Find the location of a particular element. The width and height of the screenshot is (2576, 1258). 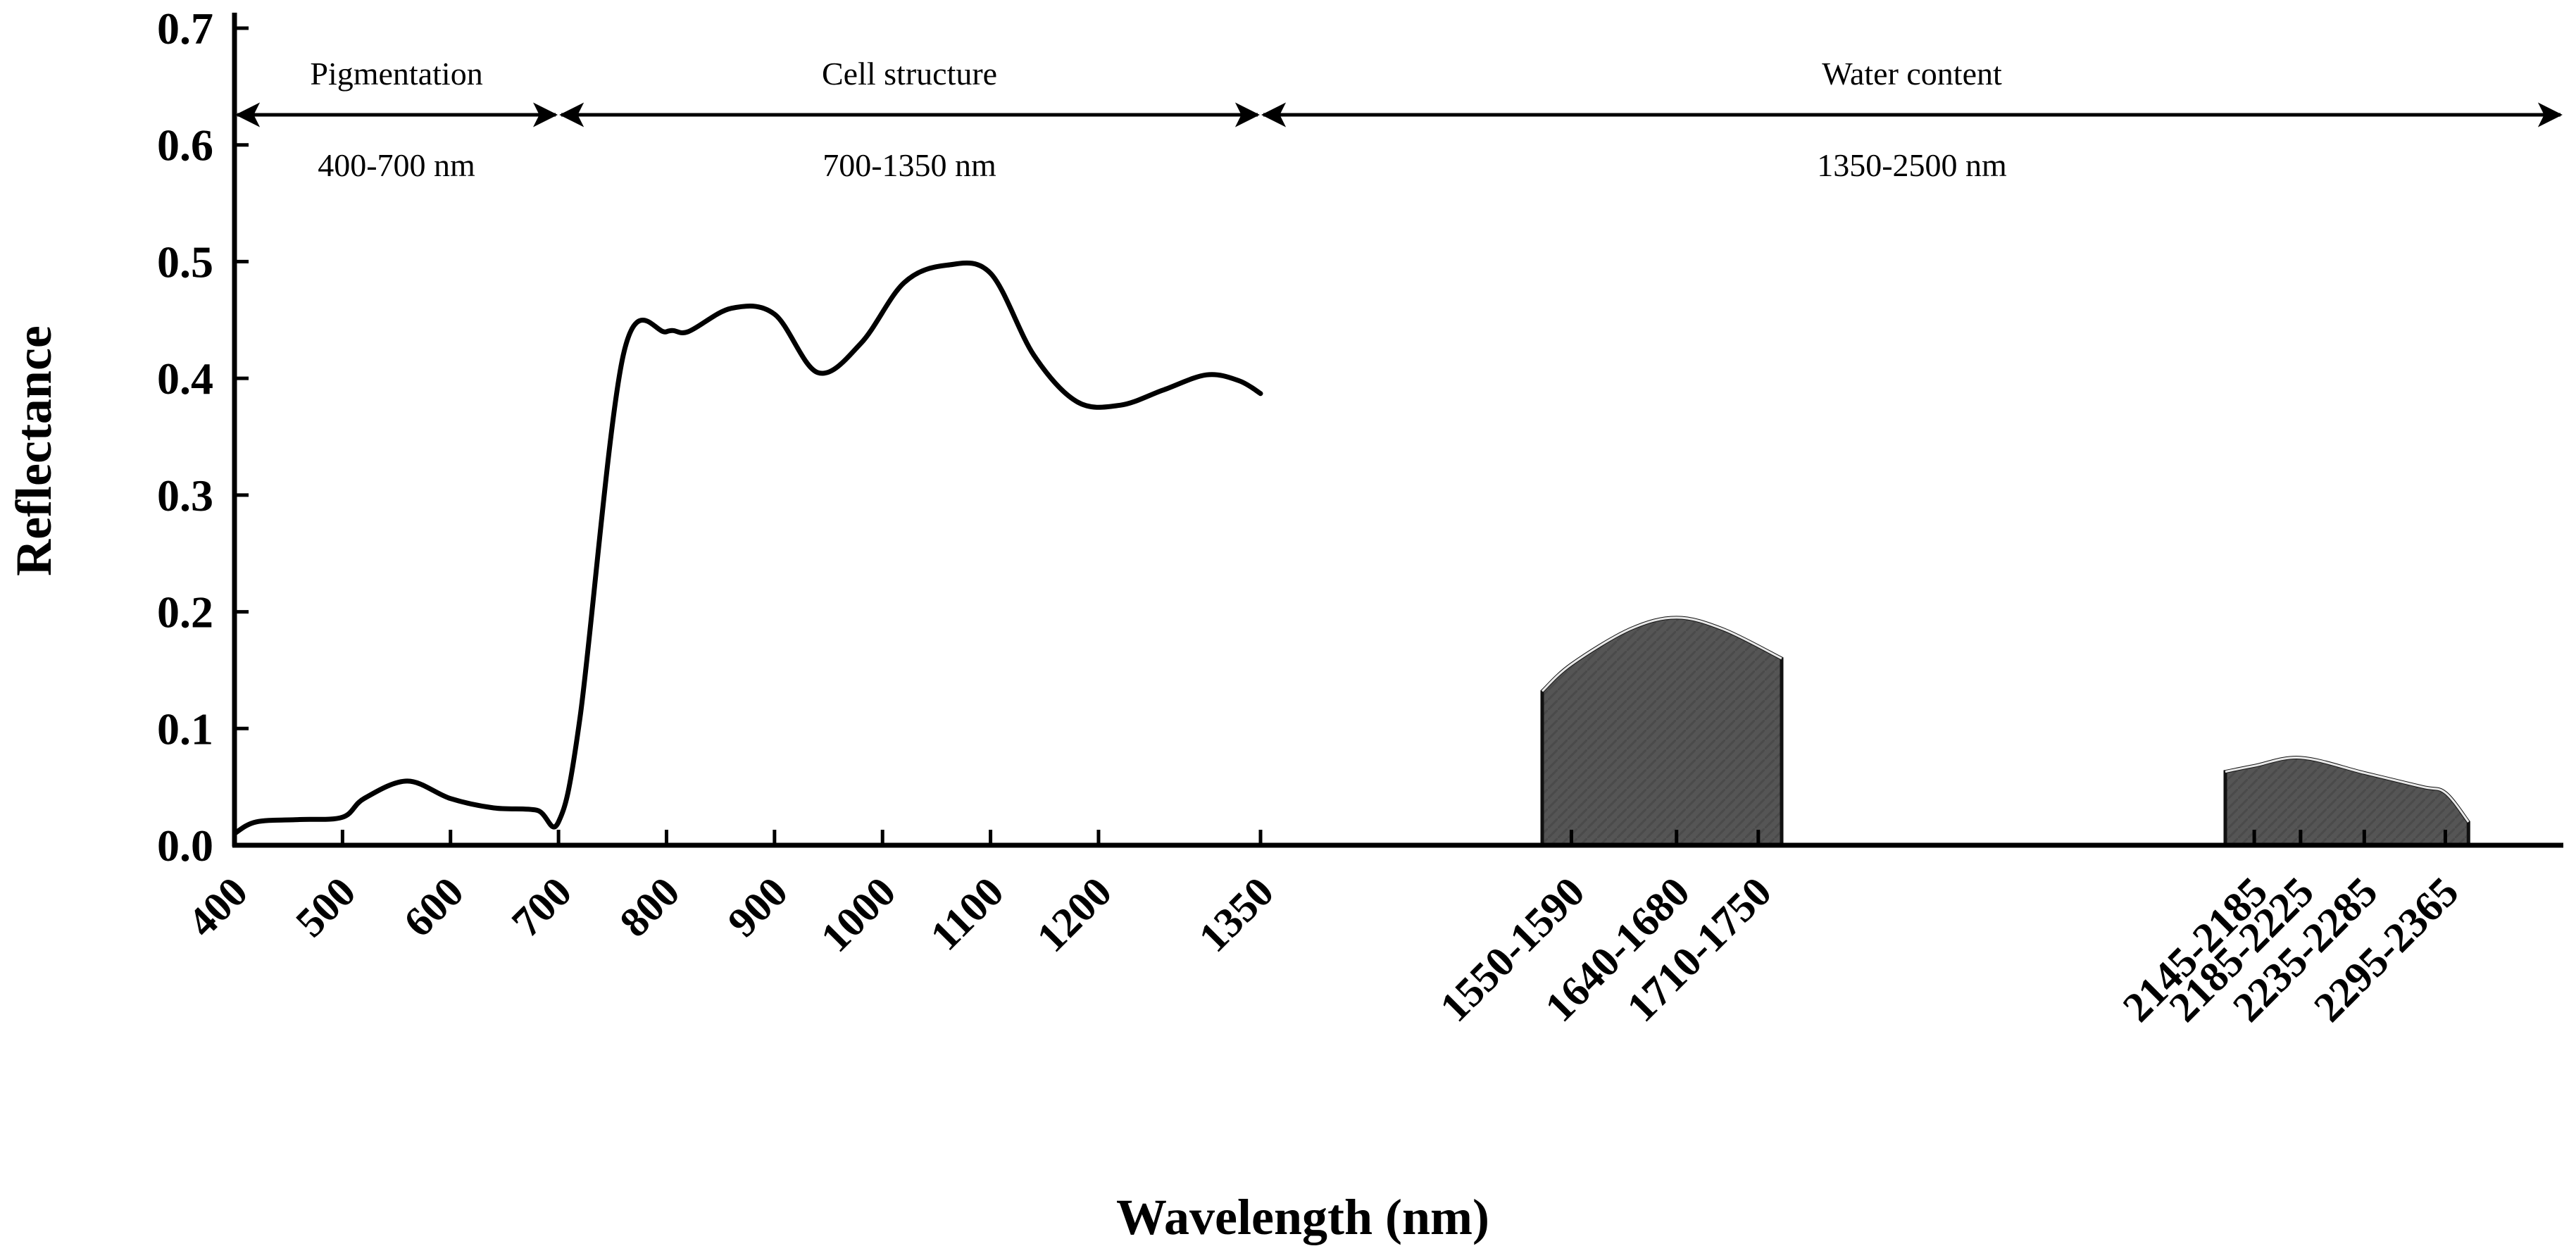

x-tick-label: 700 is located at coordinates (541, 907).